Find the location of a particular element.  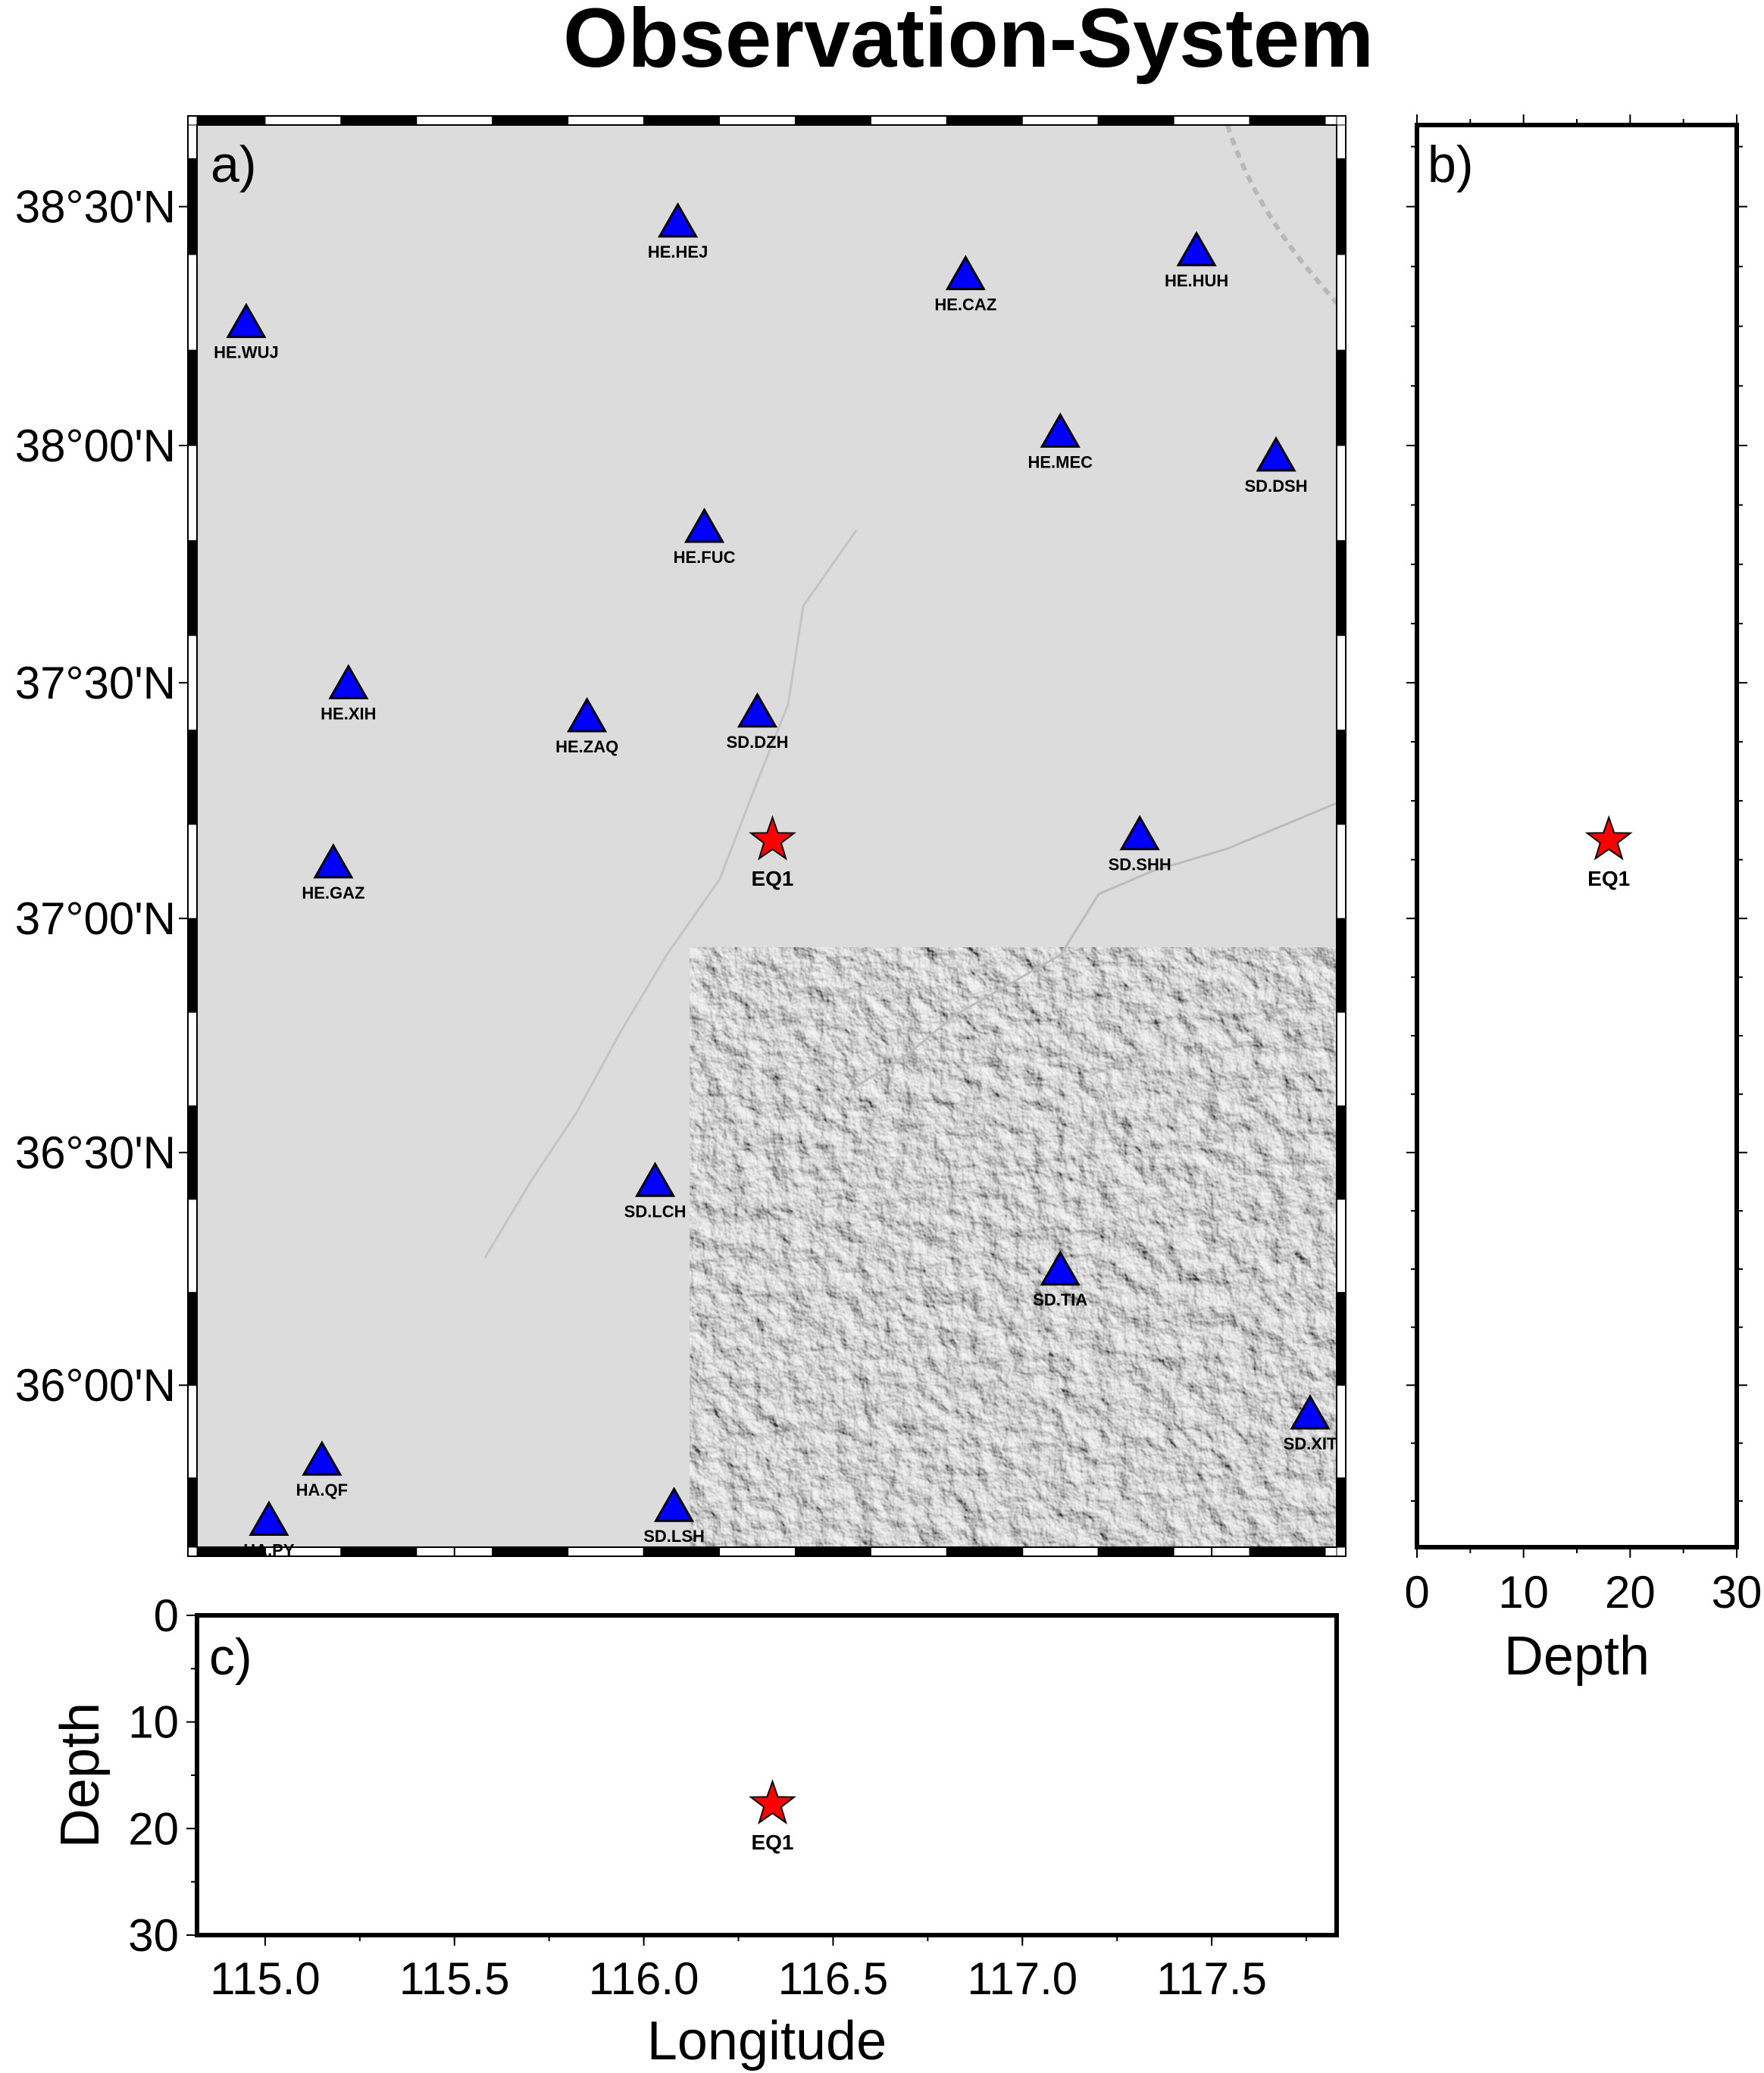

lon-tick-label: 117.5 is located at coordinates (1211, 1978).